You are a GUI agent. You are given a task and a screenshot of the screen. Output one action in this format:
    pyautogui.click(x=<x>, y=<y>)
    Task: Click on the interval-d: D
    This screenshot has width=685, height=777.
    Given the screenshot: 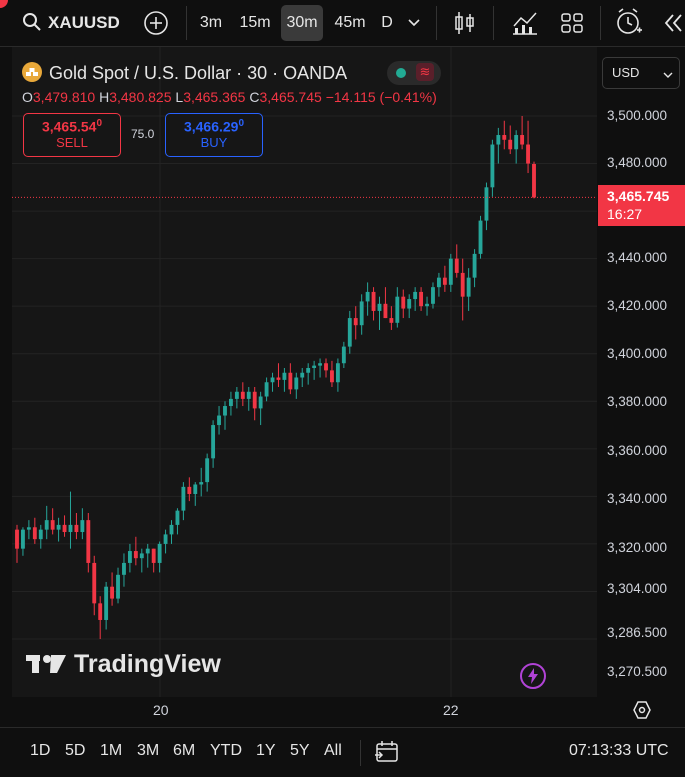 What is the action you would take?
    pyautogui.click(x=387, y=22)
    